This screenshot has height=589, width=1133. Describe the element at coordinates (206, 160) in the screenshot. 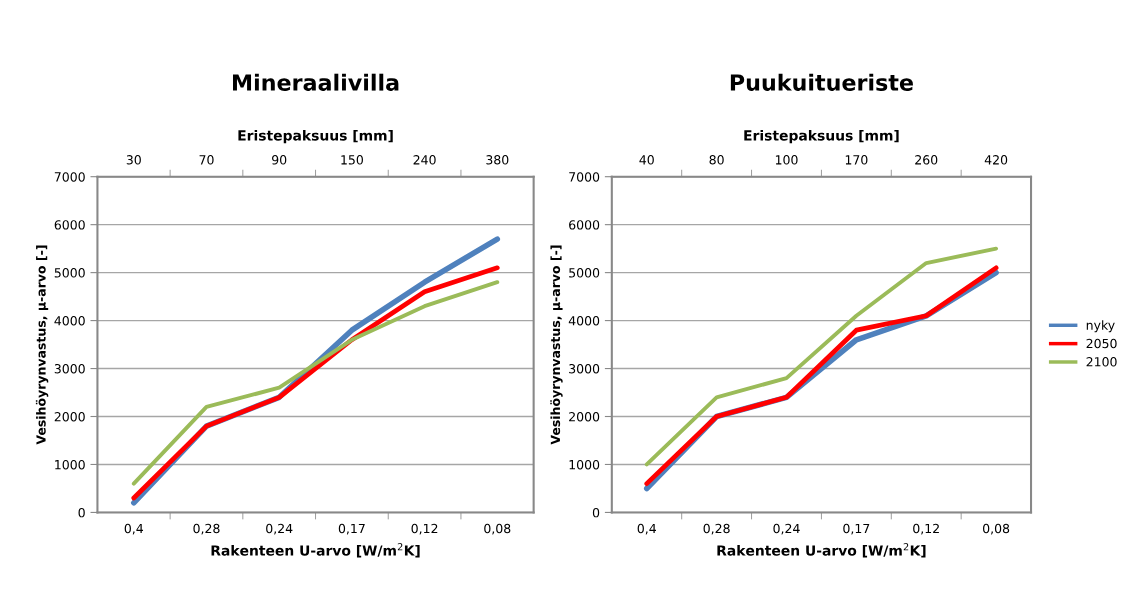

I see `text: 70` at that location.